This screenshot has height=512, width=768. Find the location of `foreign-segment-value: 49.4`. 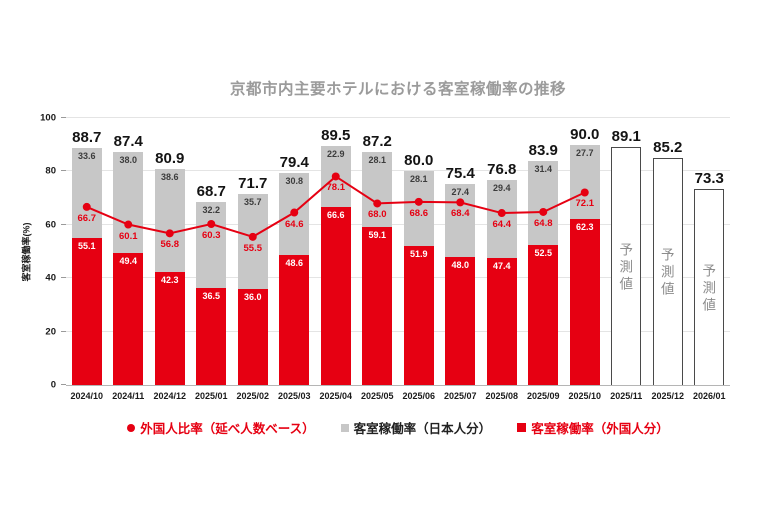

foreign-segment-value: 49.4 is located at coordinates (128, 261).